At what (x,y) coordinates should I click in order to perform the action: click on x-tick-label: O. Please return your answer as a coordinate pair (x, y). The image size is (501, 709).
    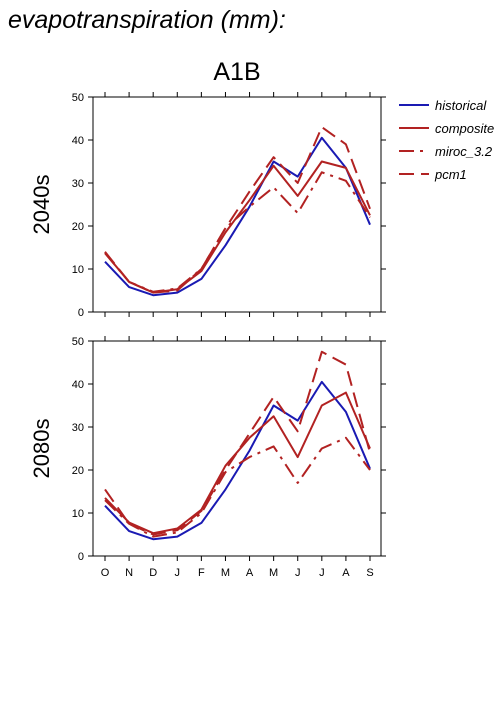
    Looking at the image, I should click on (105, 573).